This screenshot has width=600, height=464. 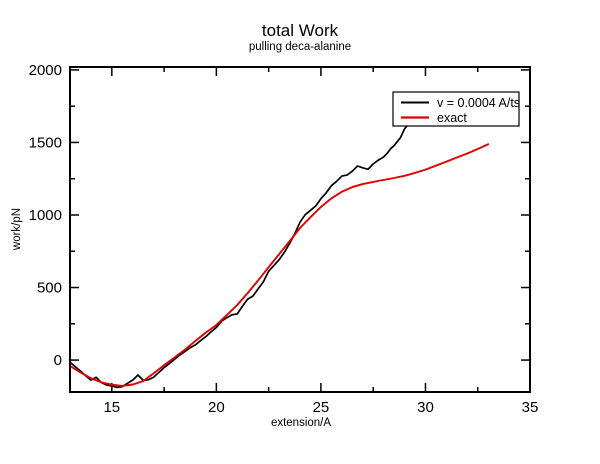 What do you see at coordinates (301, 423) in the screenshot?
I see `x-axis-label: extension/A` at bounding box center [301, 423].